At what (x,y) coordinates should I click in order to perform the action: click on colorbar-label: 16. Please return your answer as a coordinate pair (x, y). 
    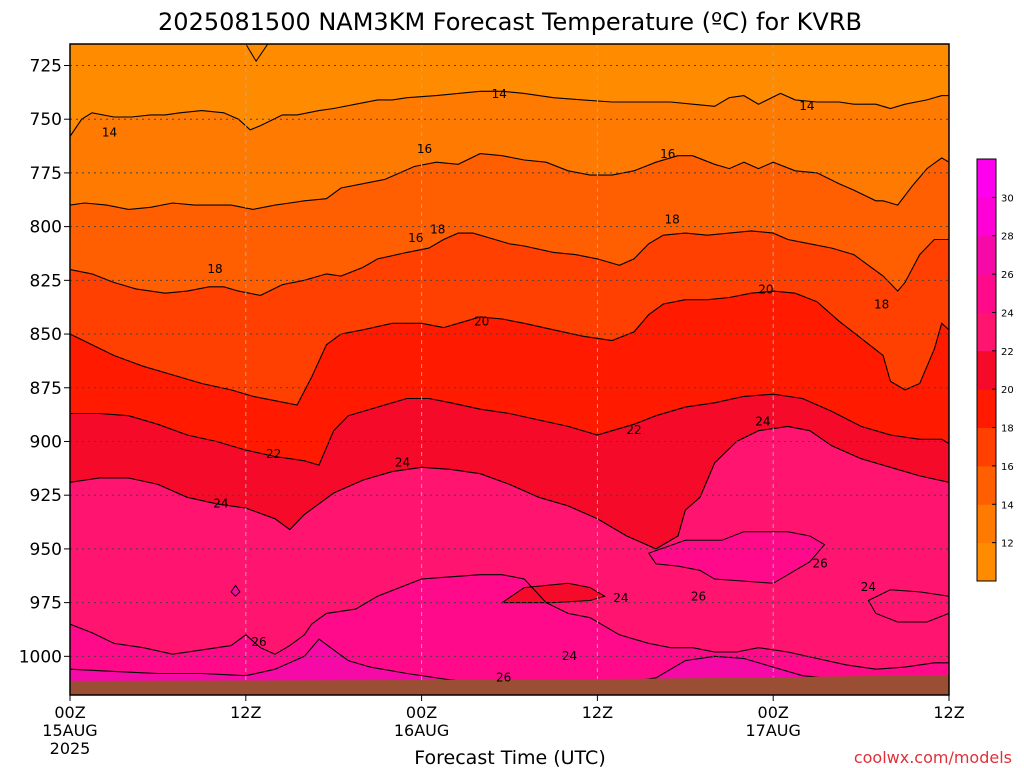
    Looking at the image, I should click on (1007, 467).